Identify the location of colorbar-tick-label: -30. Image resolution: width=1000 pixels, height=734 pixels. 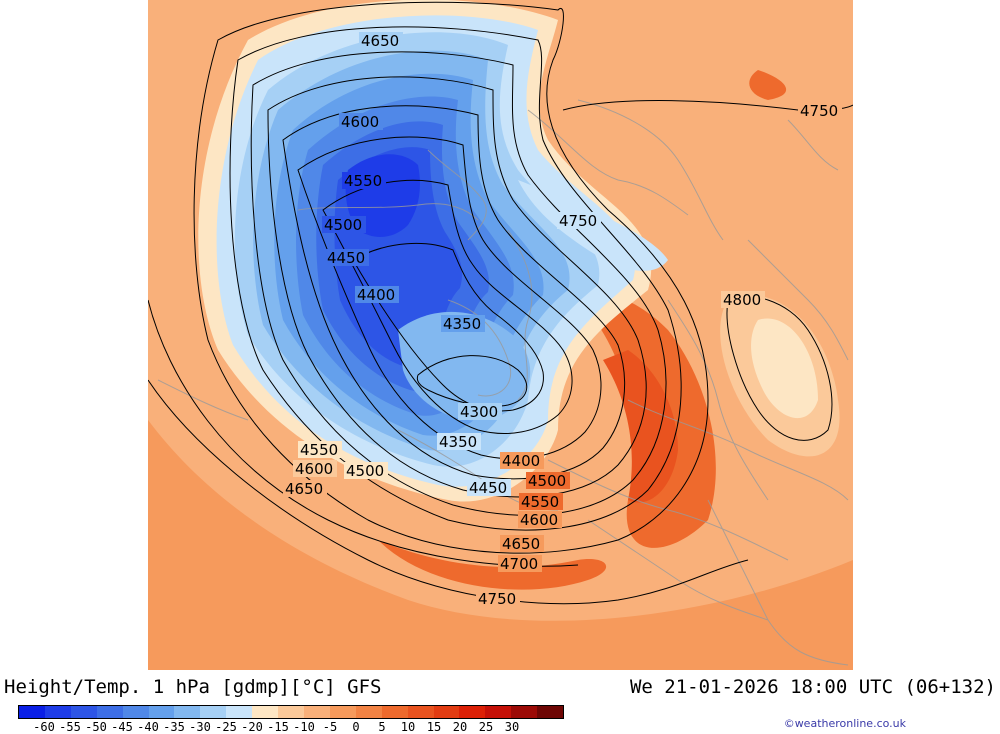
(200, 727).